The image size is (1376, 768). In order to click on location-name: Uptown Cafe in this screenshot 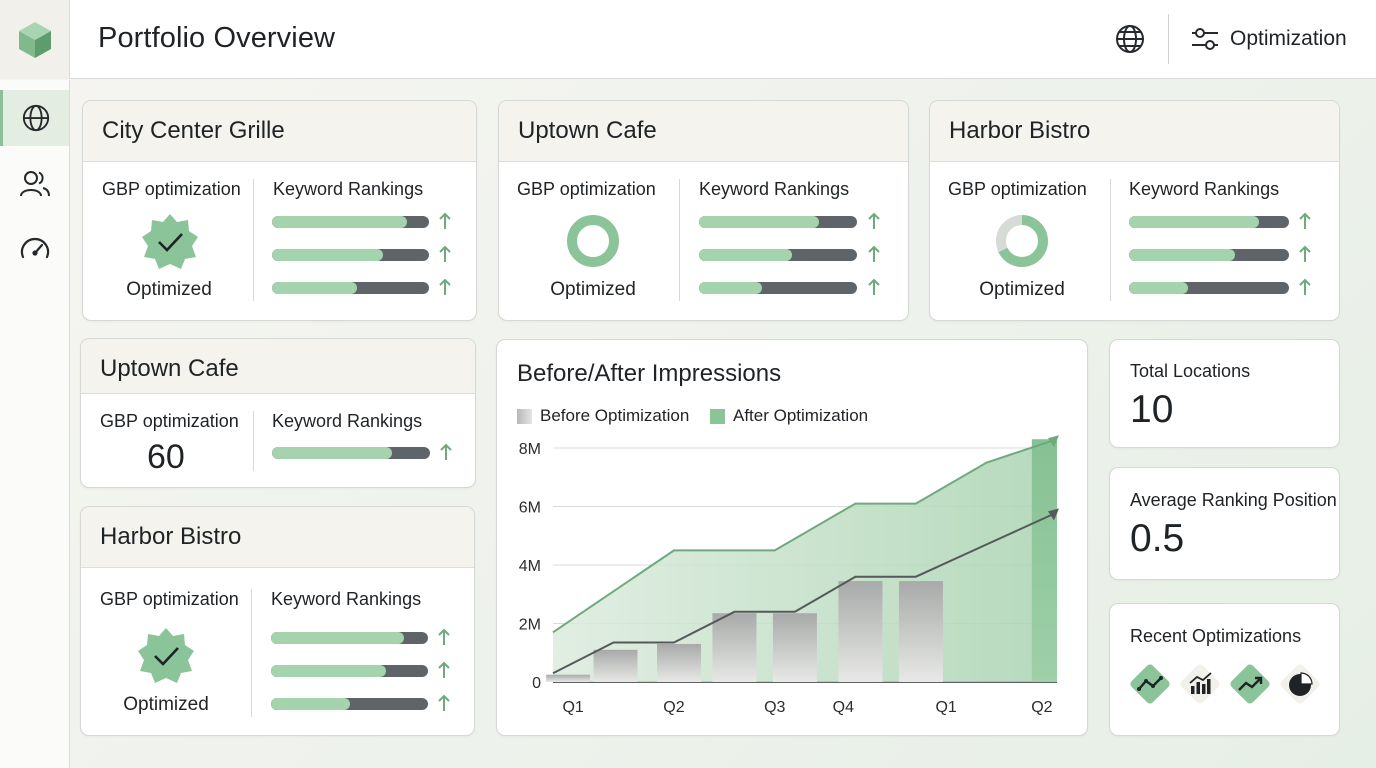, I will do `click(278, 366)`.